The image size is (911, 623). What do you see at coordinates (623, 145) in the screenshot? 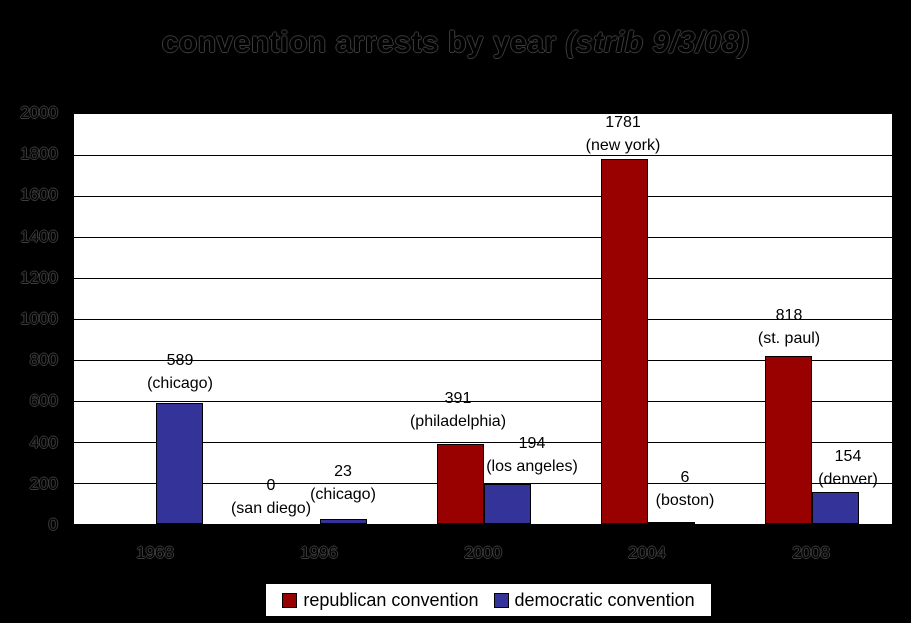
I see `data-label-city: (new york)` at bounding box center [623, 145].